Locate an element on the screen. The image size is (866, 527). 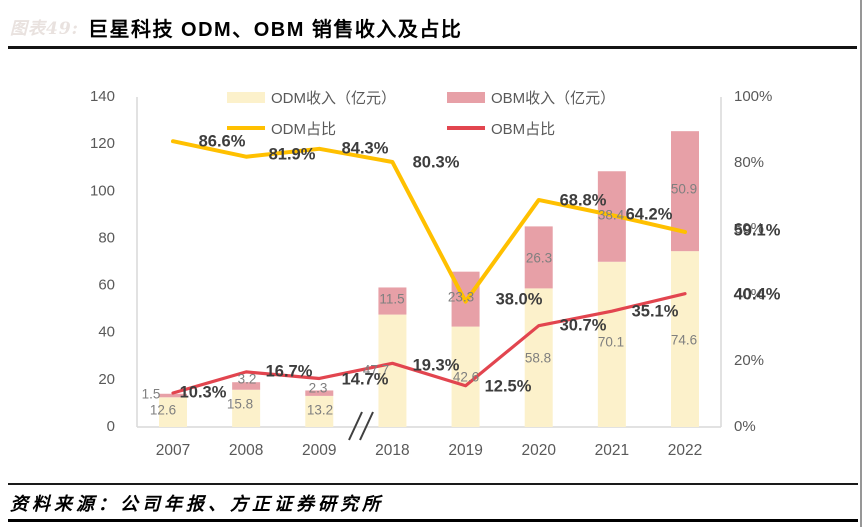
left-axis-tick-label: 140 is located at coordinates (102, 96).